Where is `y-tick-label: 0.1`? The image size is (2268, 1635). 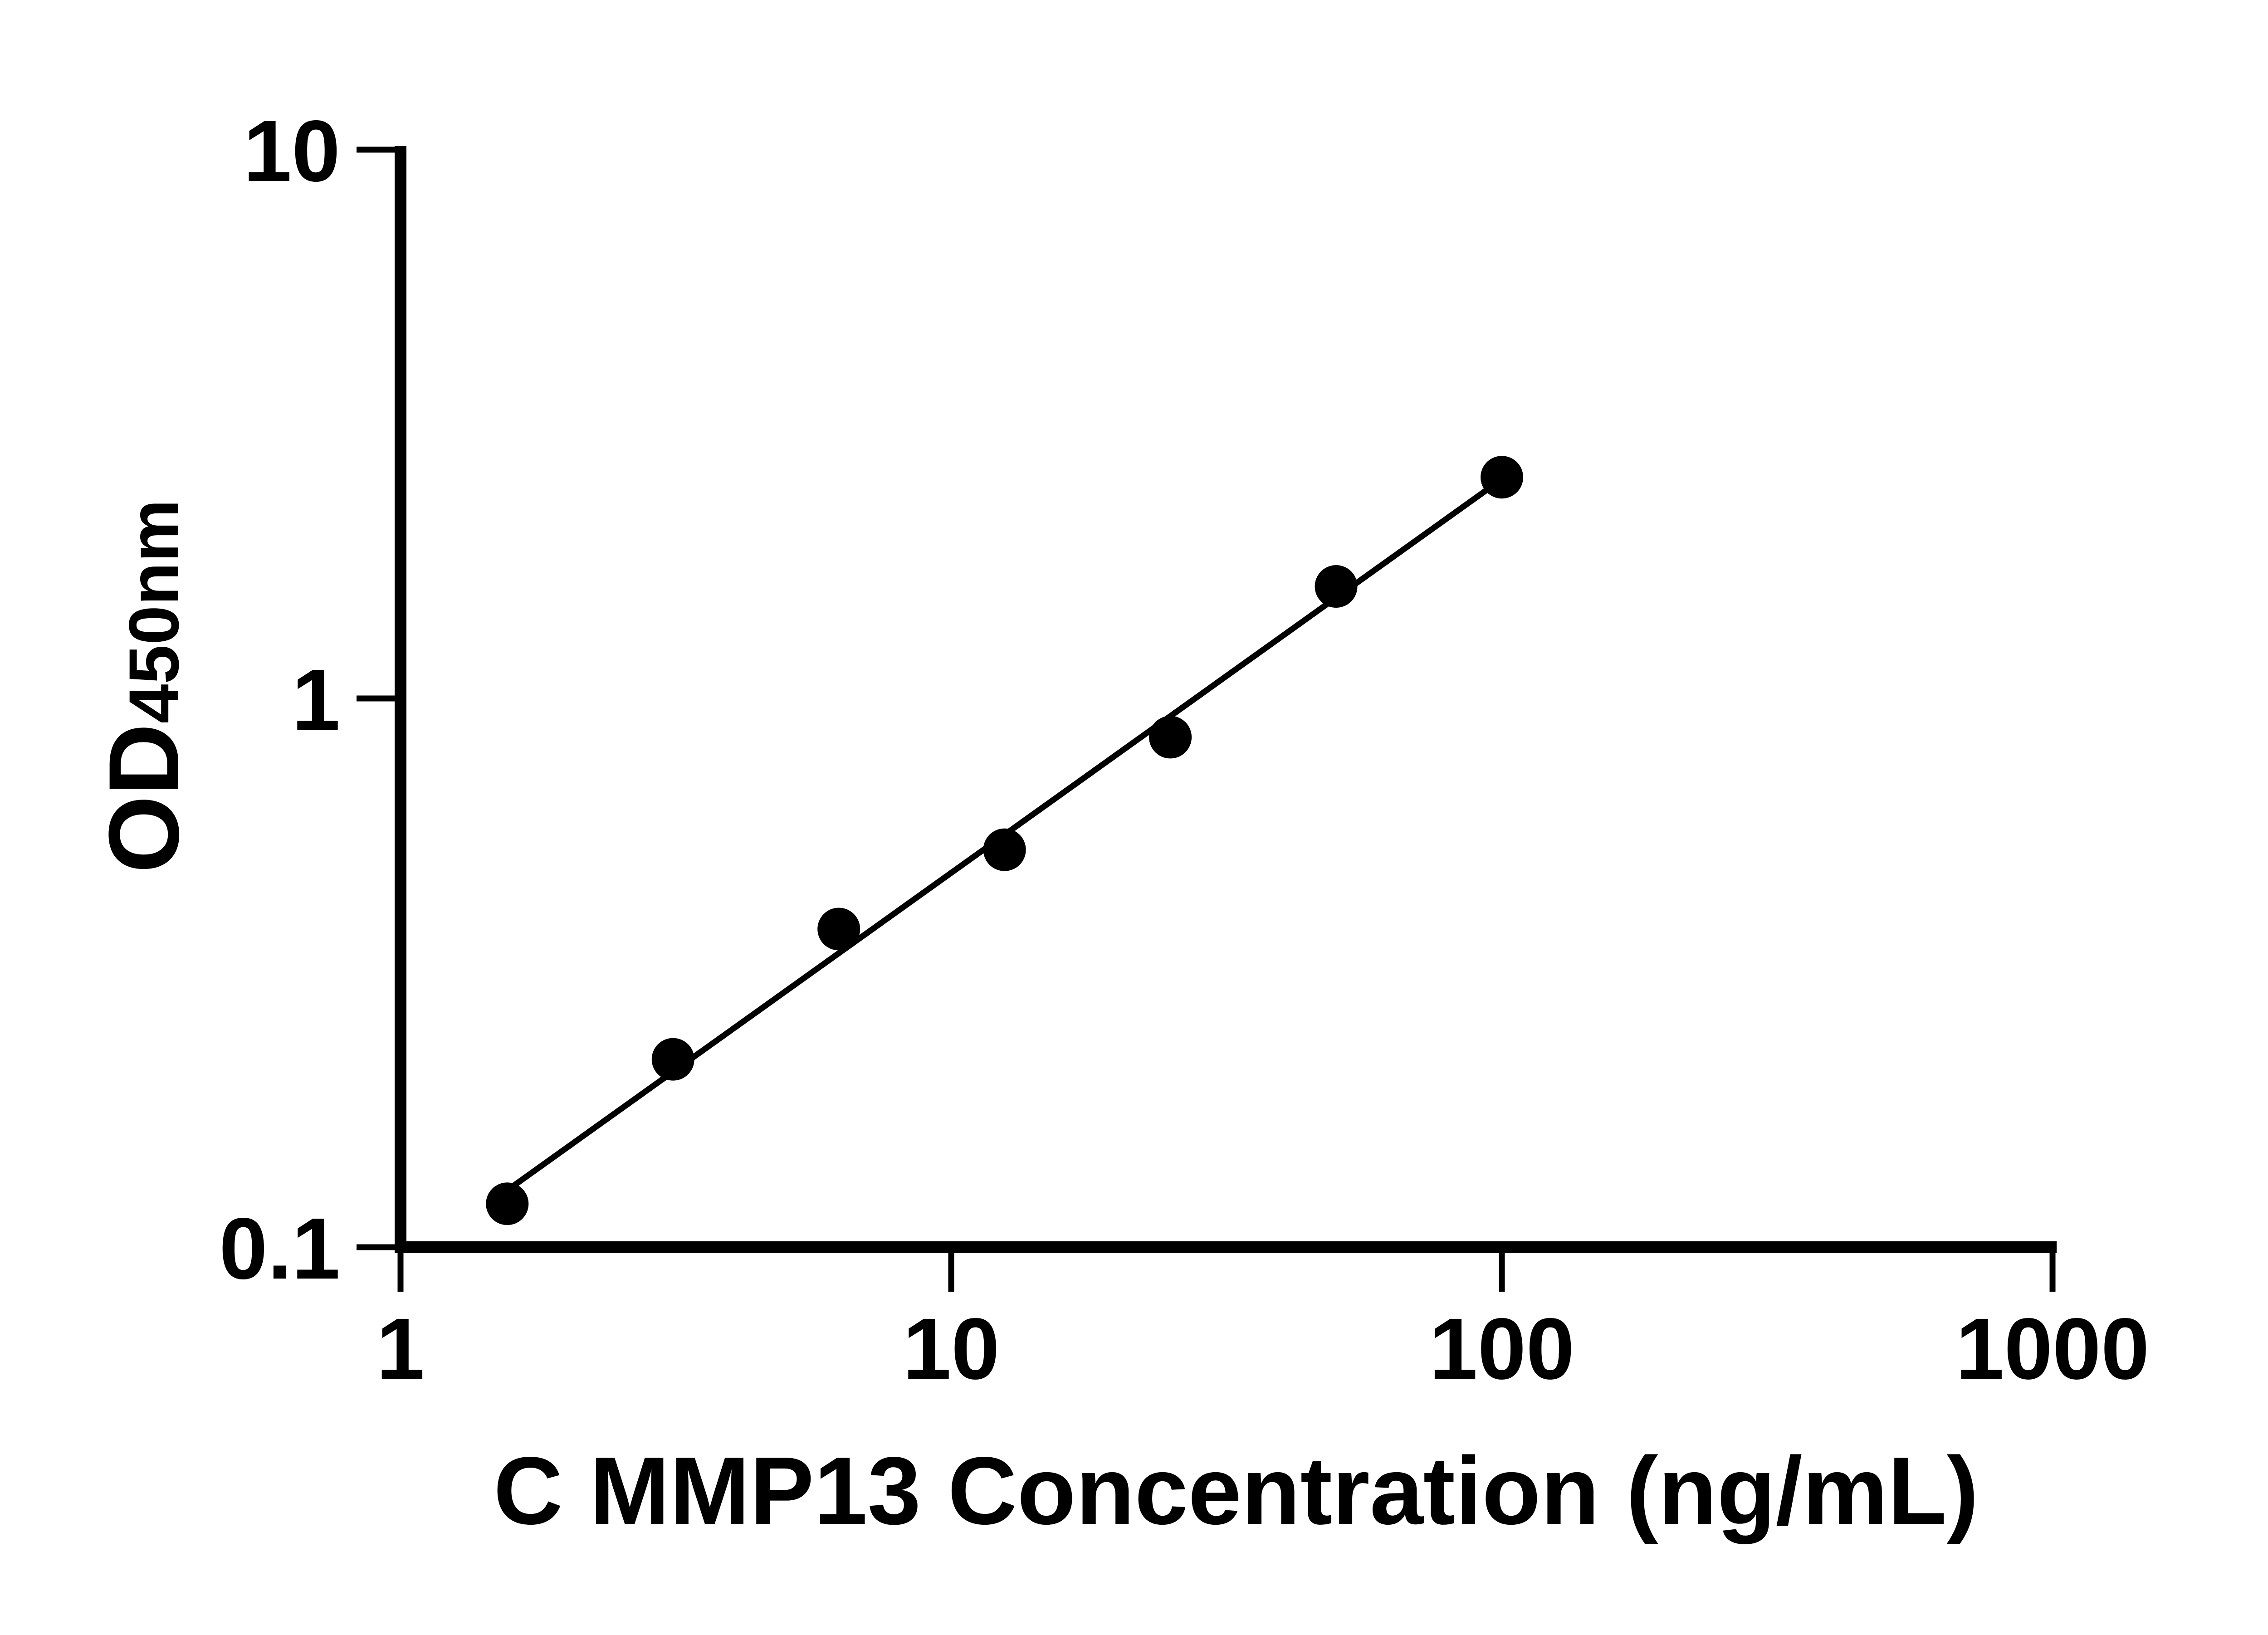 y-tick-label: 0.1 is located at coordinates (279, 1248).